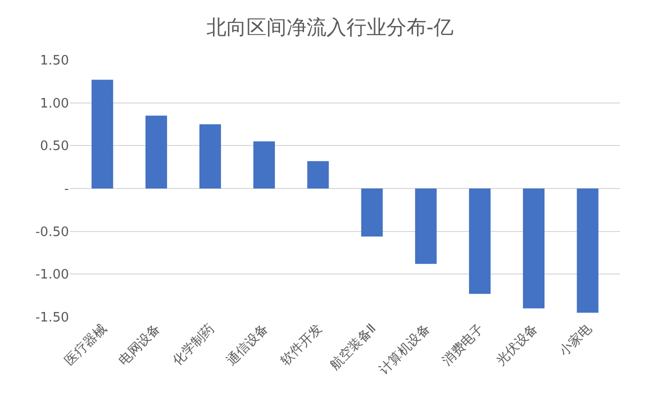 The width and height of the screenshot is (660, 397). Describe the element at coordinates (353, 347) in the screenshot. I see `x-tick-label: 航空装备Ⅱ` at that location.